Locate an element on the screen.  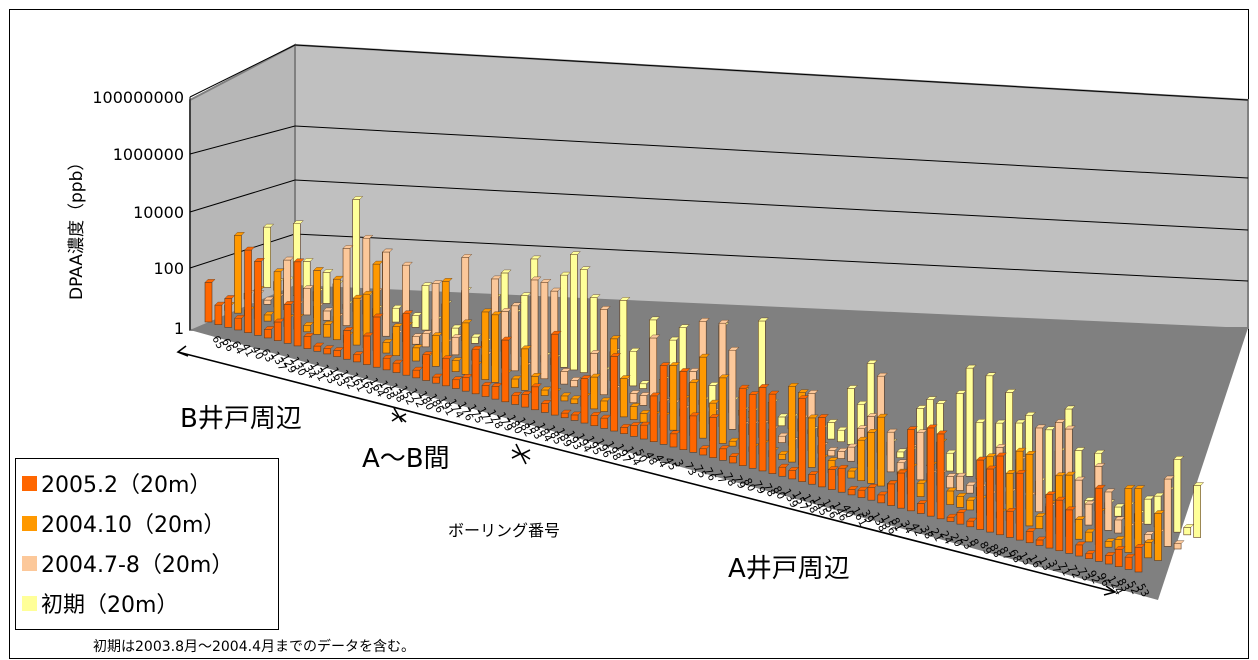
x-tick-label: 40 is located at coordinates (257, 352).